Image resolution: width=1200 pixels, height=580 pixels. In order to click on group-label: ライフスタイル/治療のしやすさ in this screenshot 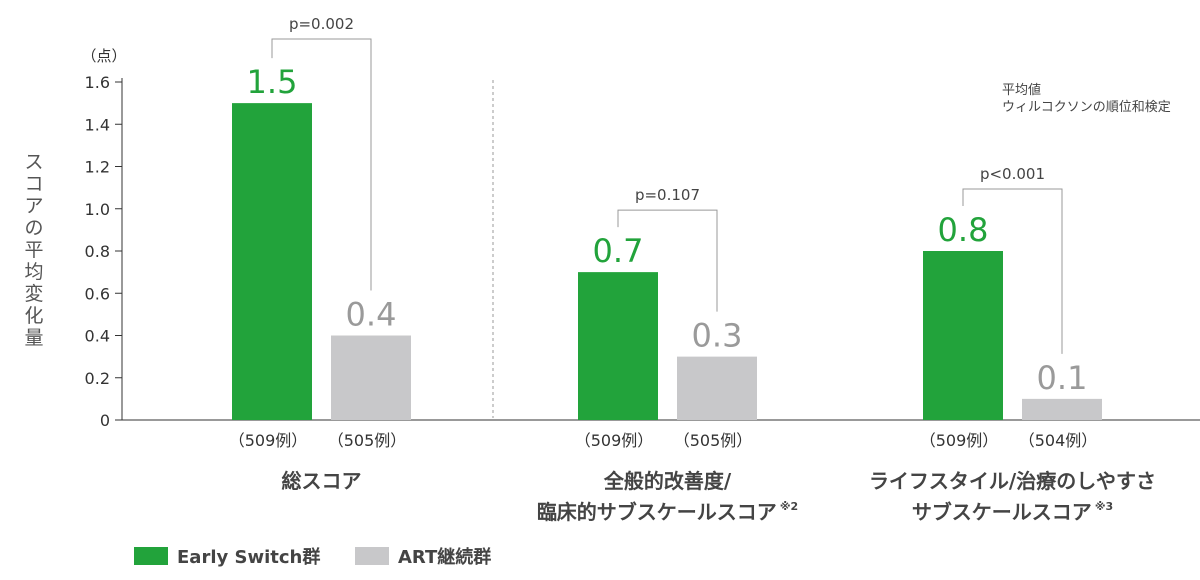, I will do `click(1012, 481)`.